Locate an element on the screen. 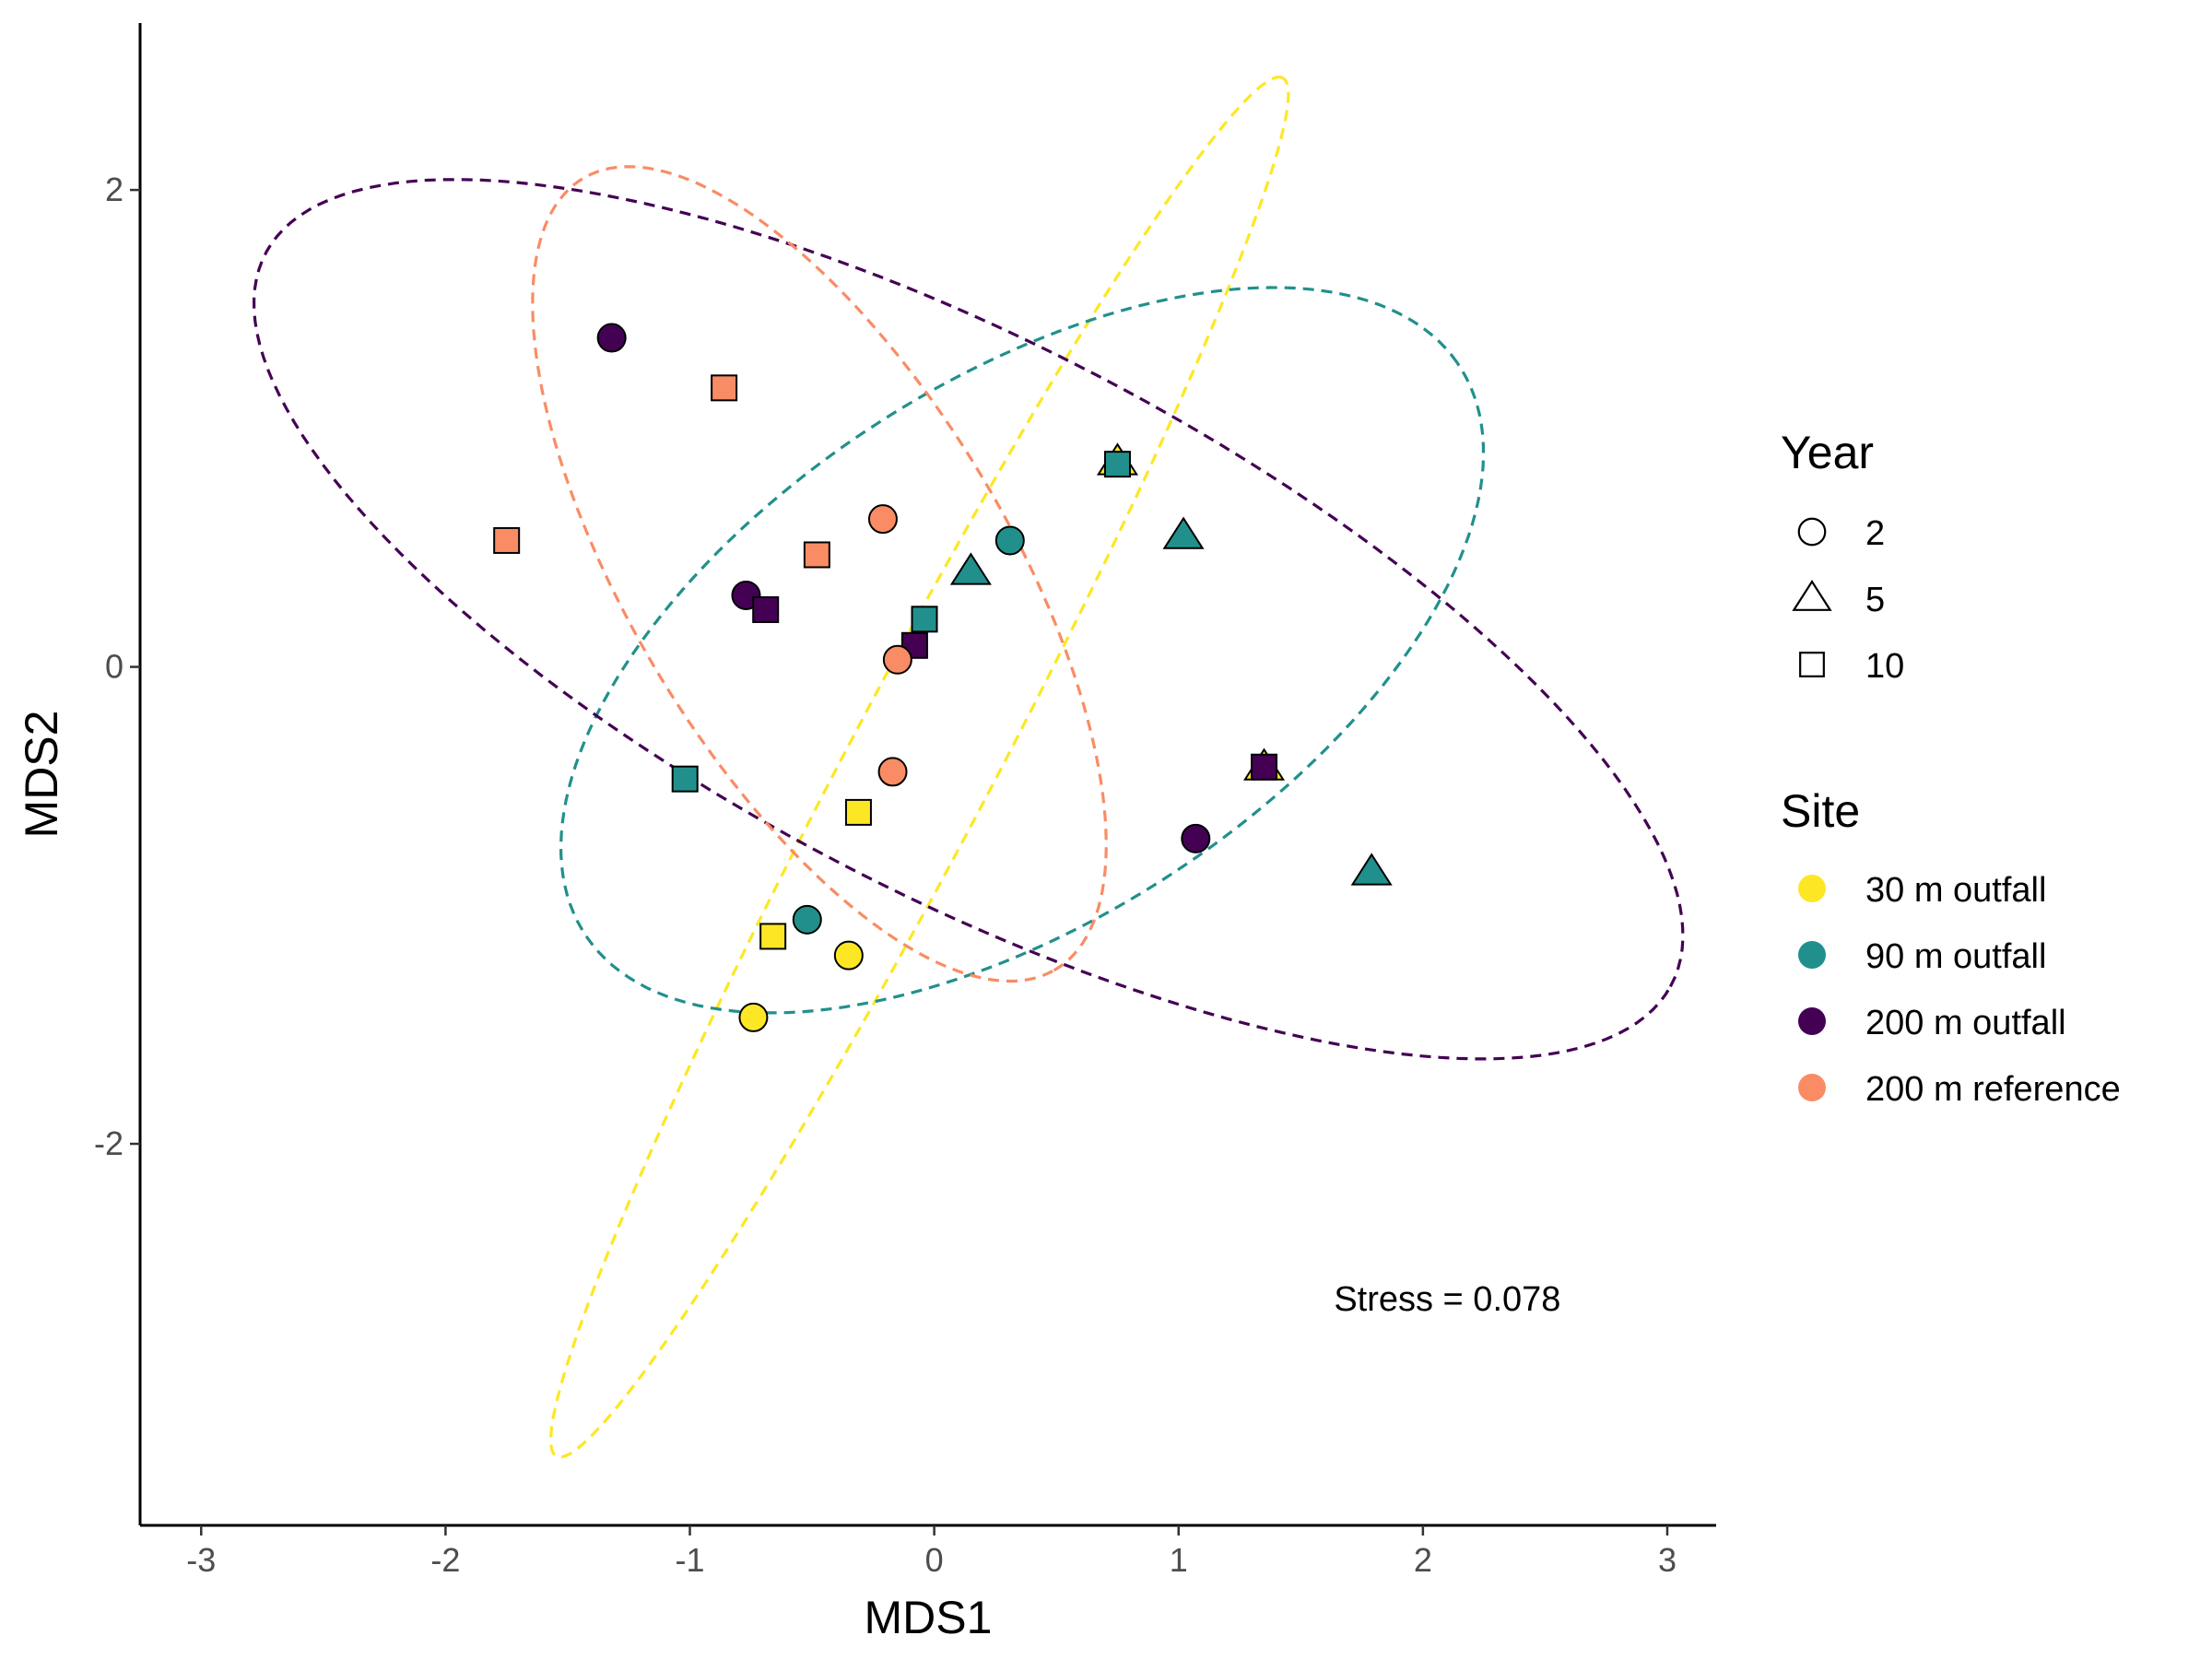  x-tick-label: -1 is located at coordinates (690, 1560).